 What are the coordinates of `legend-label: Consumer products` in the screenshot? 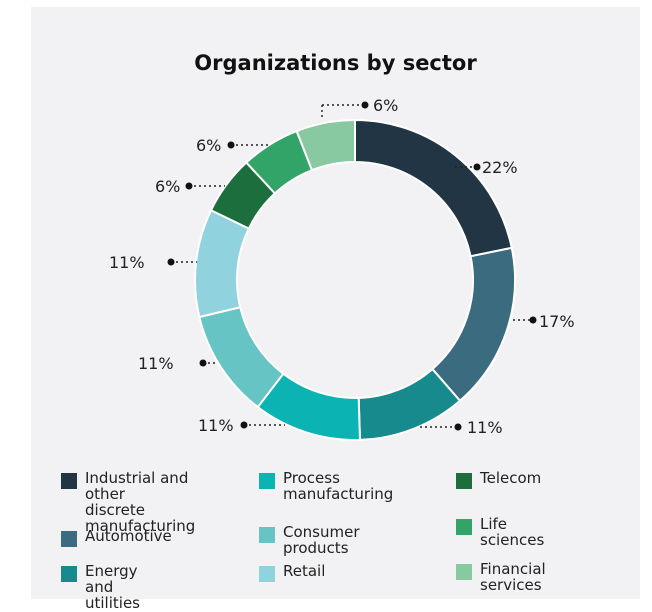 It's located at (321, 540).